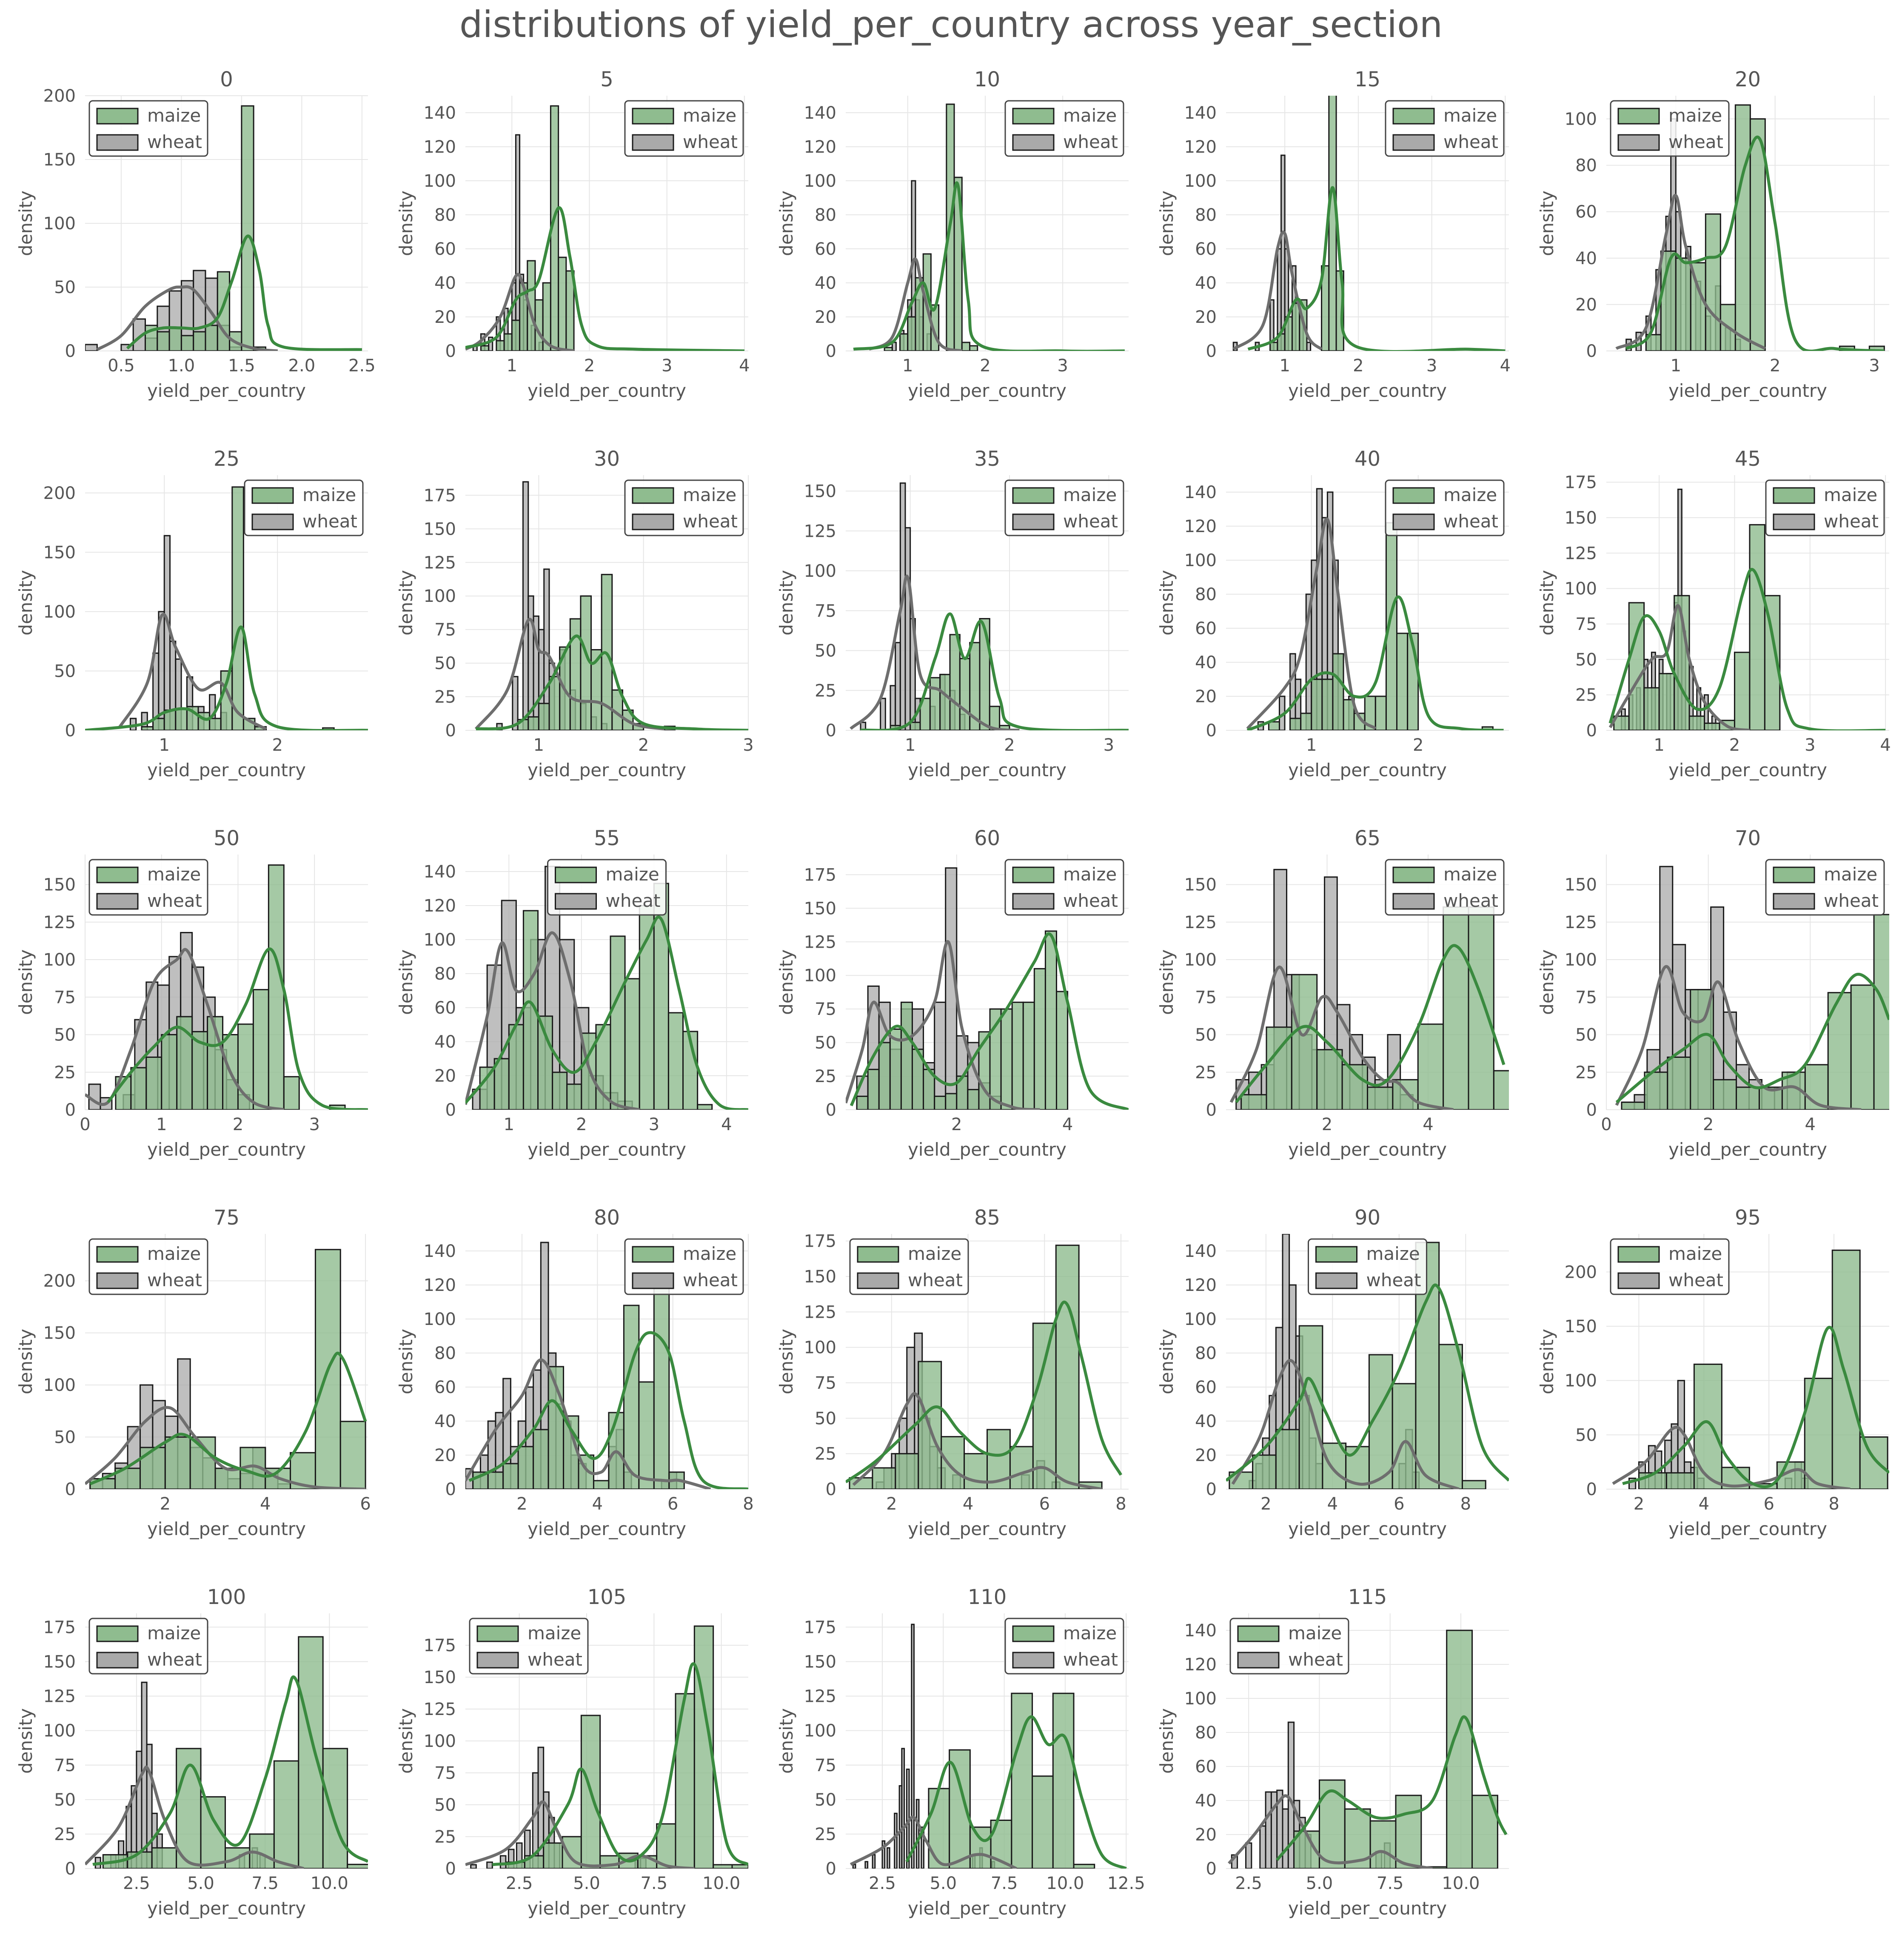 This screenshot has height=1960, width=1902. I want to click on wheat-kde-line, so click(1278, 290).